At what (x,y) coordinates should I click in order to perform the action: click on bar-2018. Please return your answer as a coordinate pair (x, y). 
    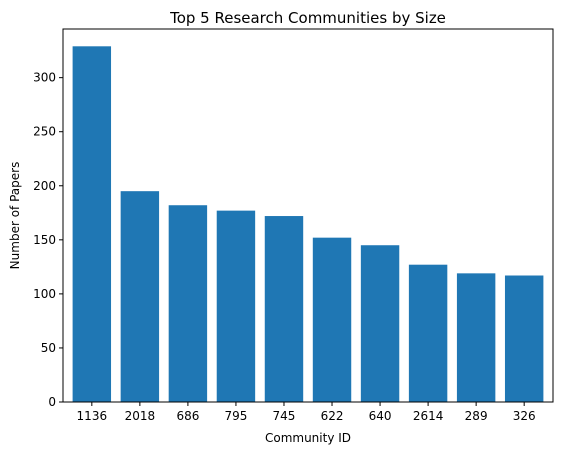
    Looking at the image, I should click on (140, 296).